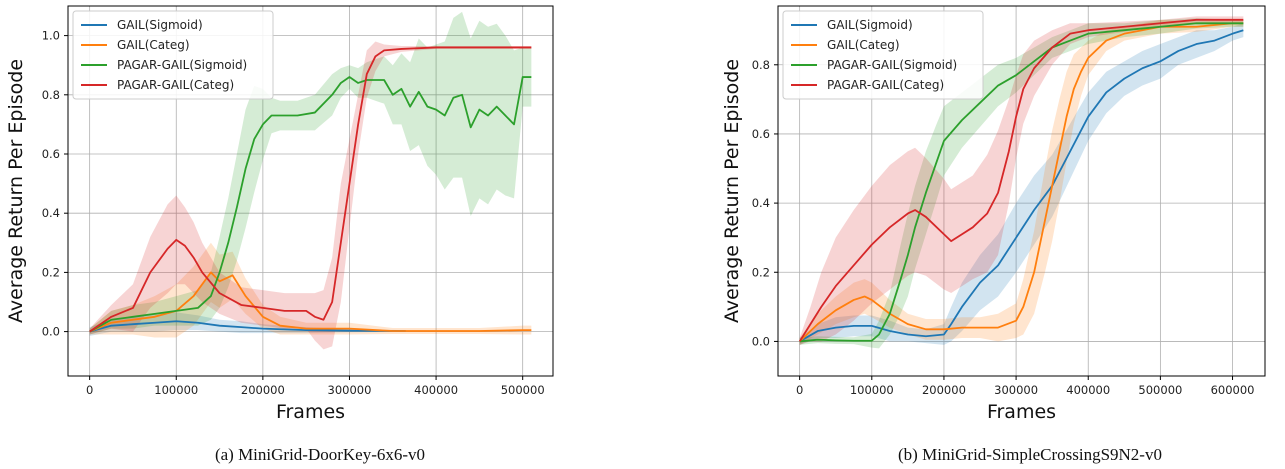  I want to click on y-tick-label: 1.0, so click(51, 36).